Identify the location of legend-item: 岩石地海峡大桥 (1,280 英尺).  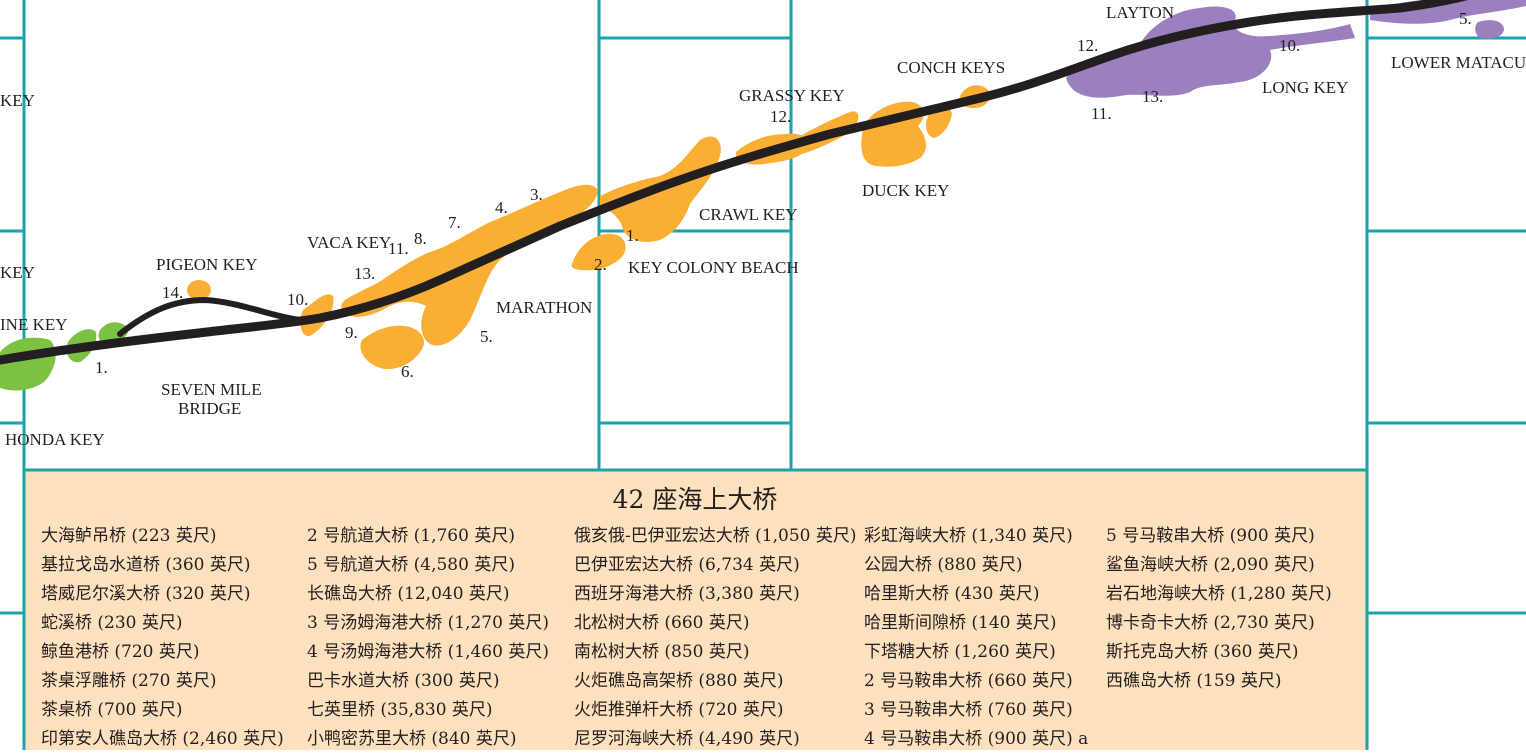
(1219, 594).